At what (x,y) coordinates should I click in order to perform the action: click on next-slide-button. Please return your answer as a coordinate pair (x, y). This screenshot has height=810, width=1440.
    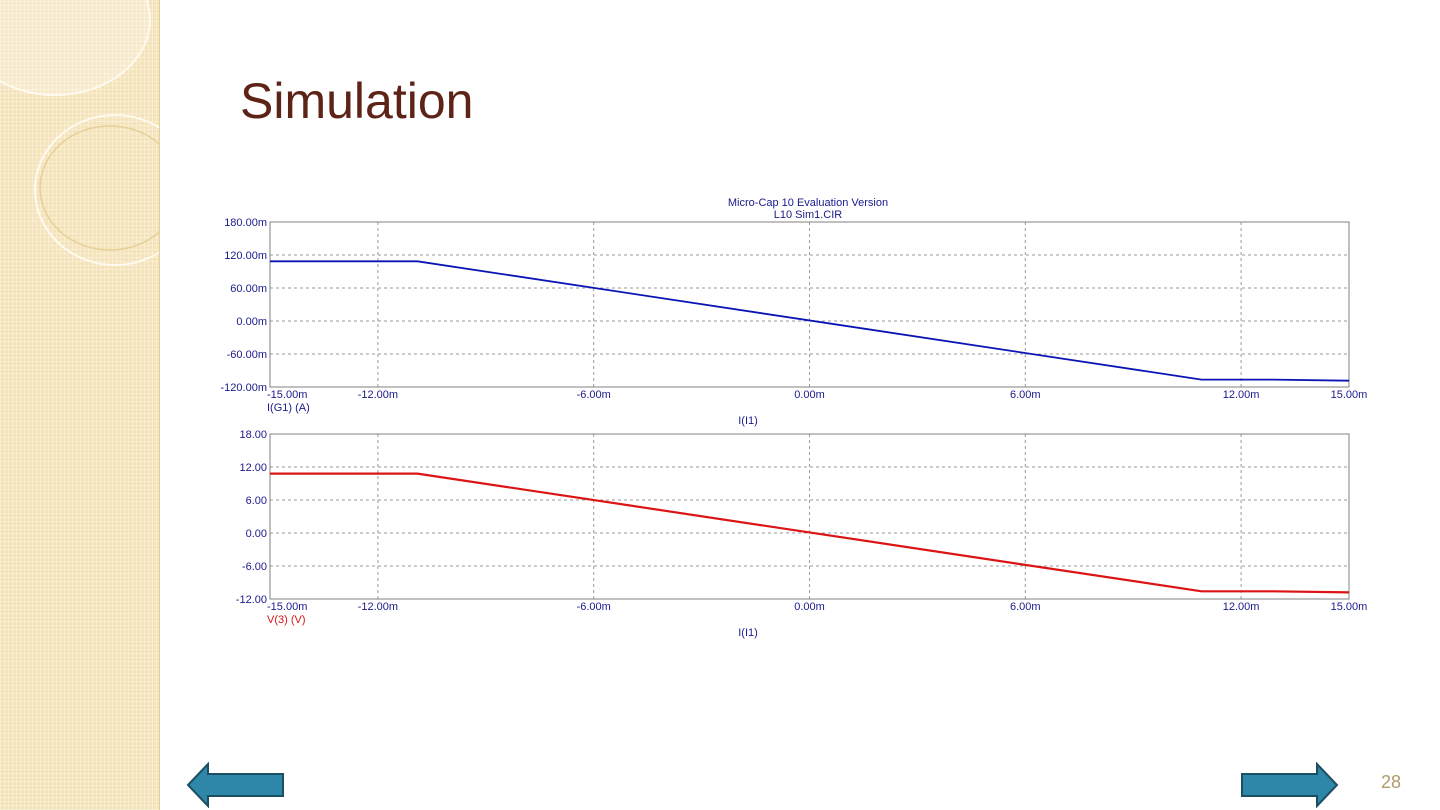
    Looking at the image, I should click on (1290, 785).